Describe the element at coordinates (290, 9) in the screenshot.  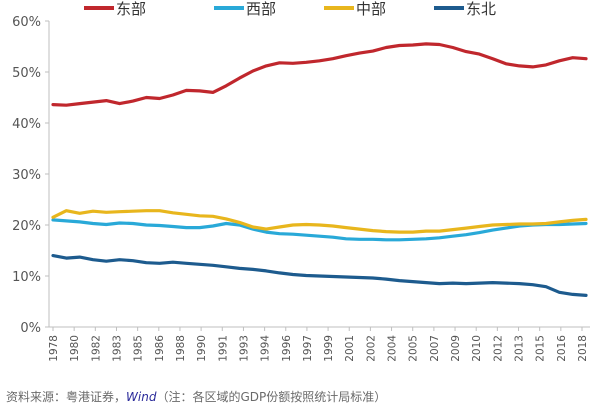
I see `legend: 东部 西部 中部 东北` at that location.